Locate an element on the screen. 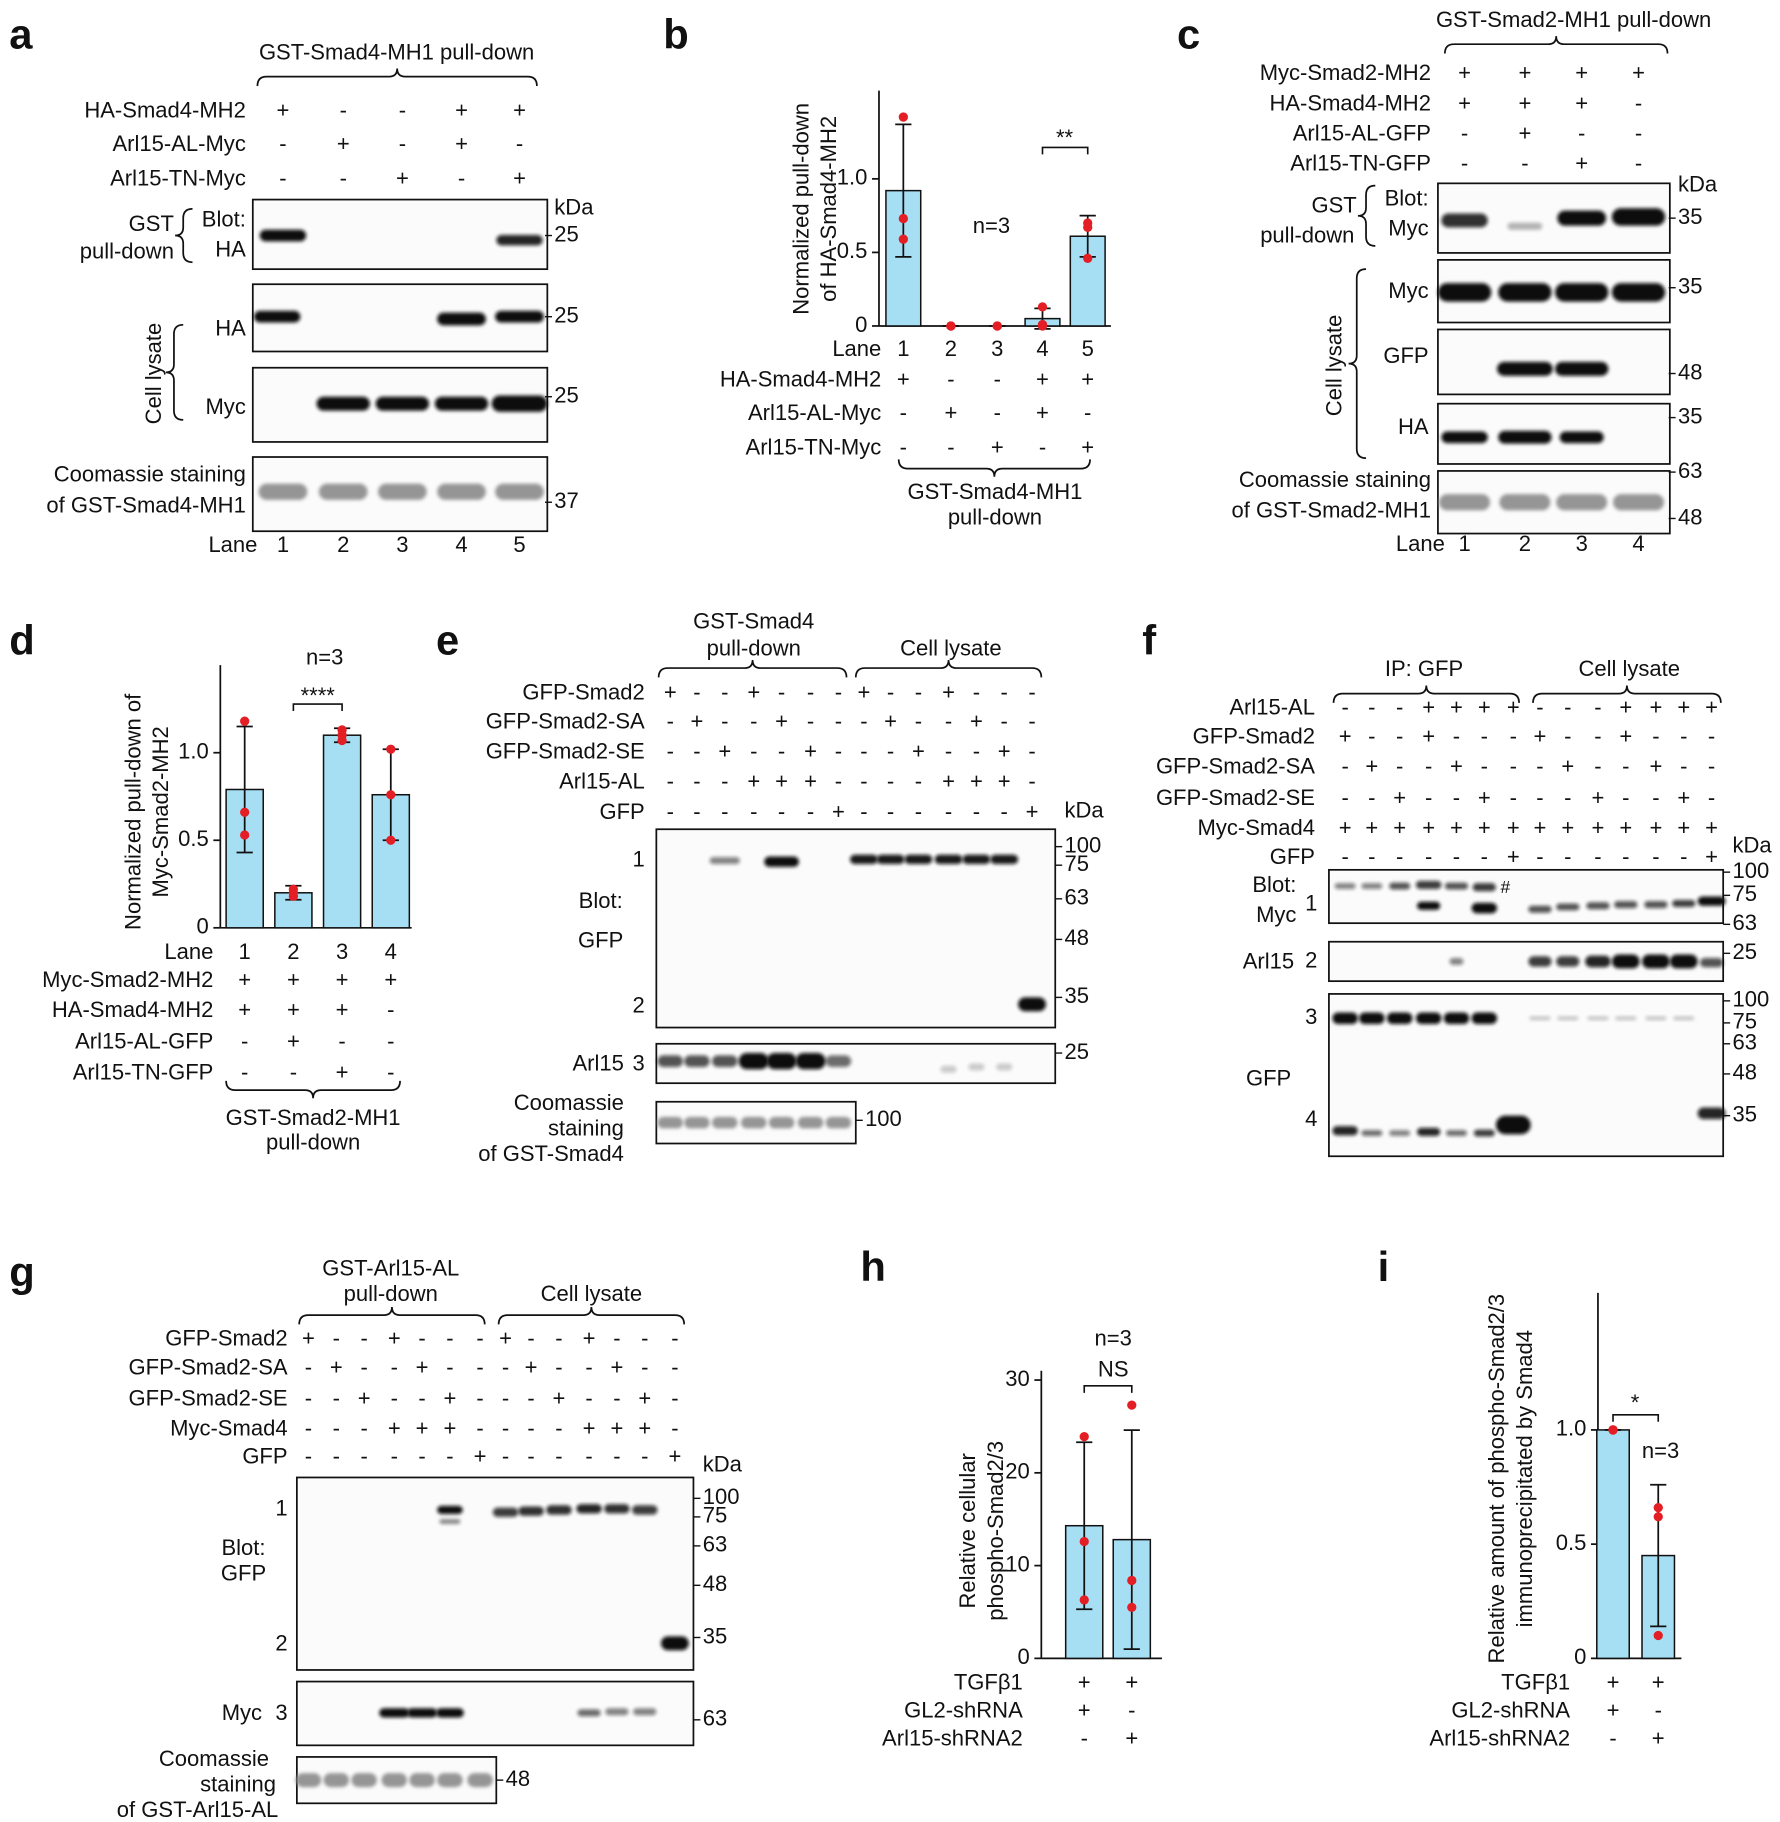 The width and height of the screenshot is (1780, 1822). x-tick-label: 2 is located at coordinates (951, 348).